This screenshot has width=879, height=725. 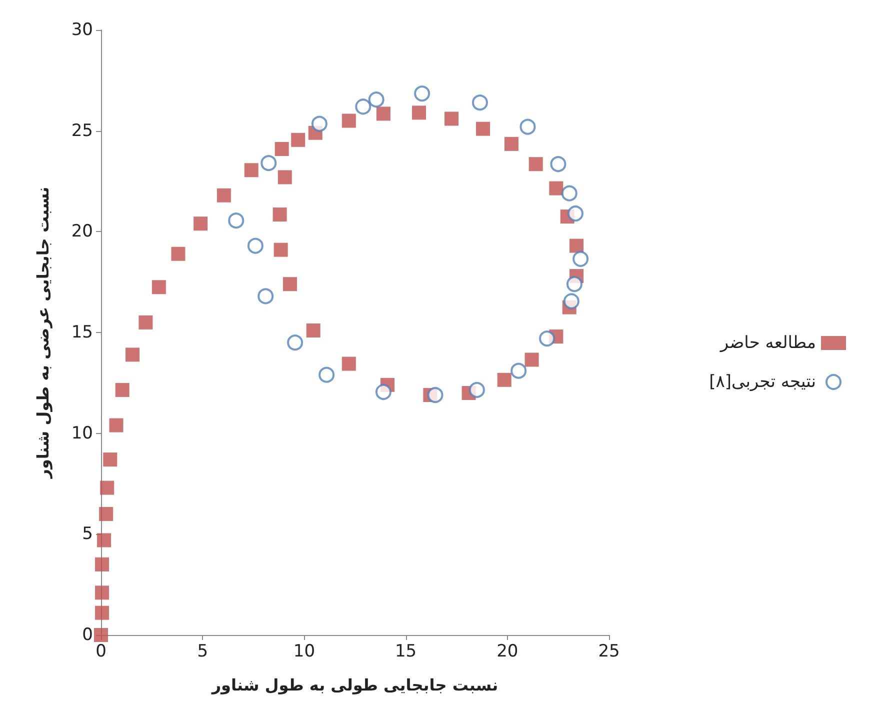 What do you see at coordinates (43, 333) in the screenshot?
I see `y-axis-title: نسبت جابجایی عرضی به طول شناور` at bounding box center [43, 333].